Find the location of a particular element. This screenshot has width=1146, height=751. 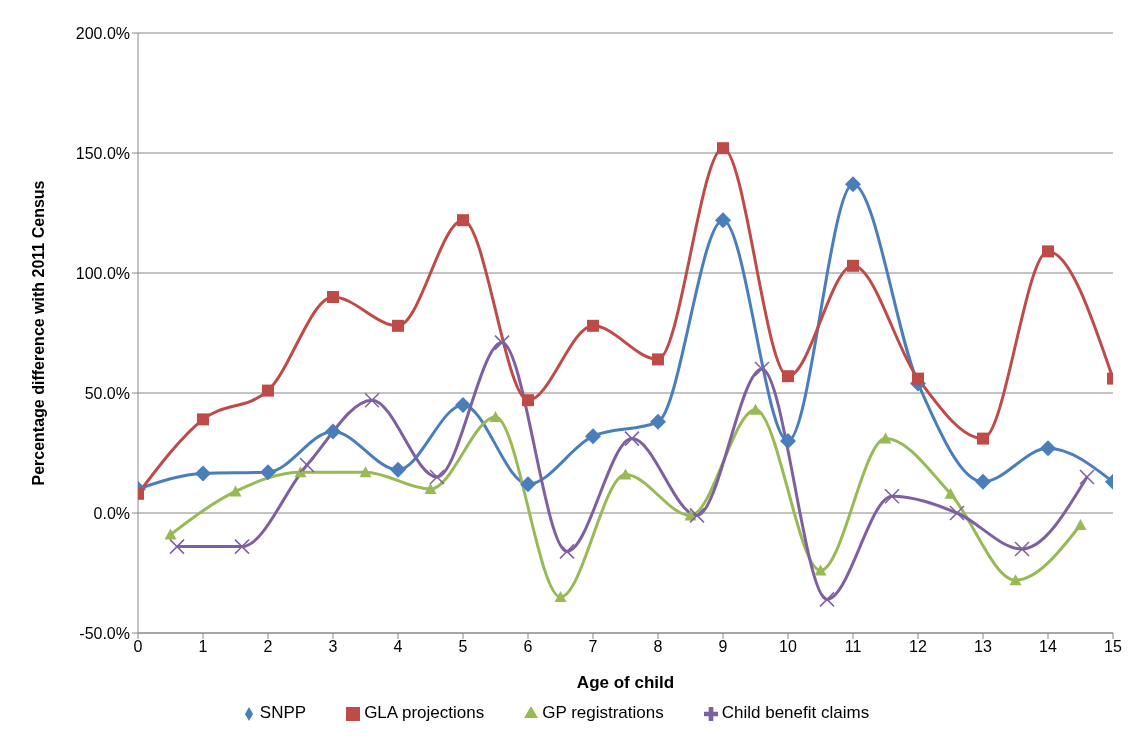

x-tick-label: 2 is located at coordinates (268, 647).